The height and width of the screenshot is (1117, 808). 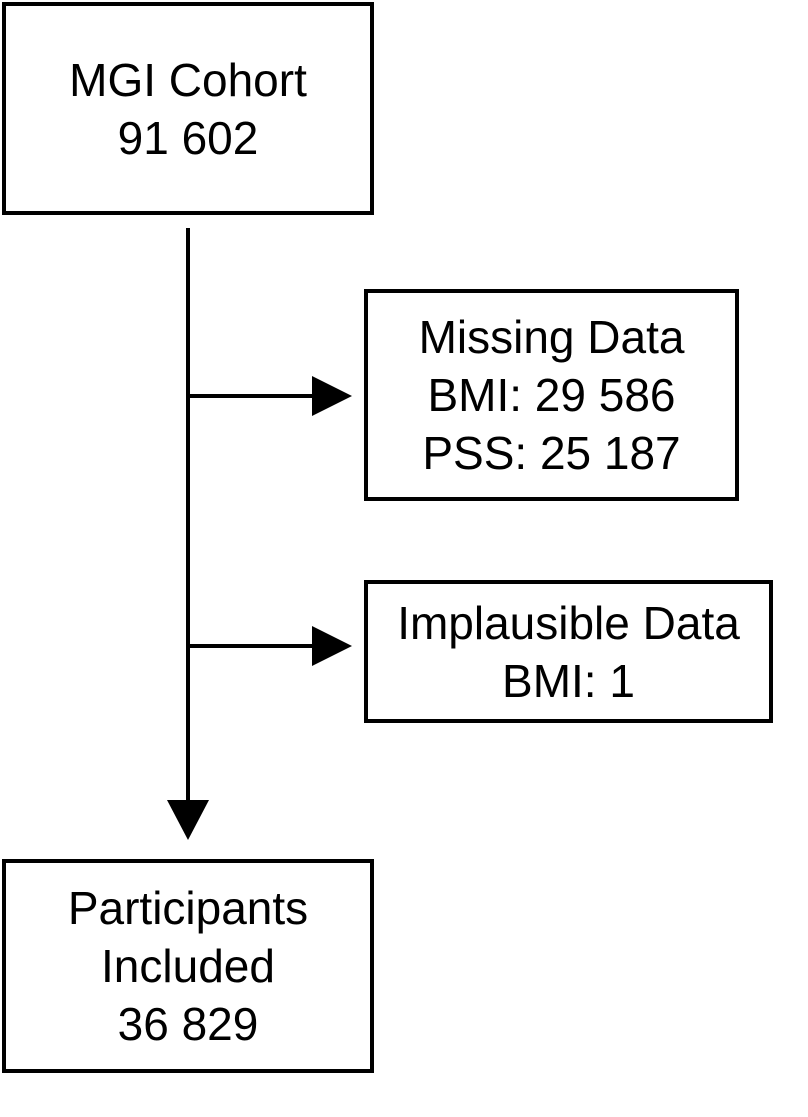 What do you see at coordinates (568, 622) in the screenshot?
I see `implausible-data-title: Implausible Data` at bounding box center [568, 622].